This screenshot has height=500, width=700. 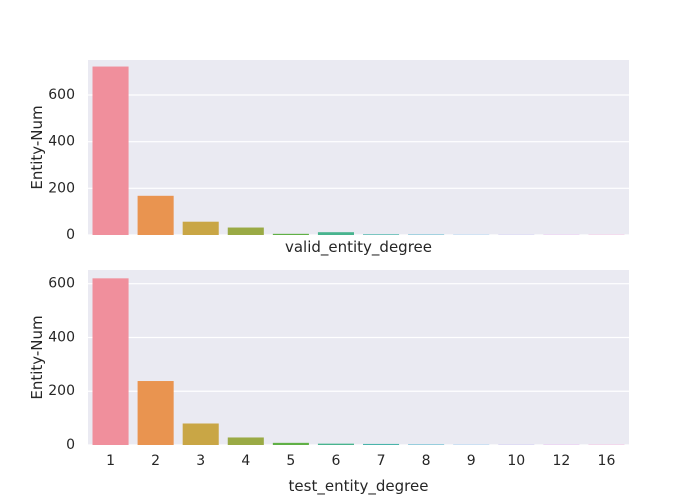 What do you see at coordinates (335, 461) in the screenshot?
I see `x-tick-label: 6` at bounding box center [335, 461].